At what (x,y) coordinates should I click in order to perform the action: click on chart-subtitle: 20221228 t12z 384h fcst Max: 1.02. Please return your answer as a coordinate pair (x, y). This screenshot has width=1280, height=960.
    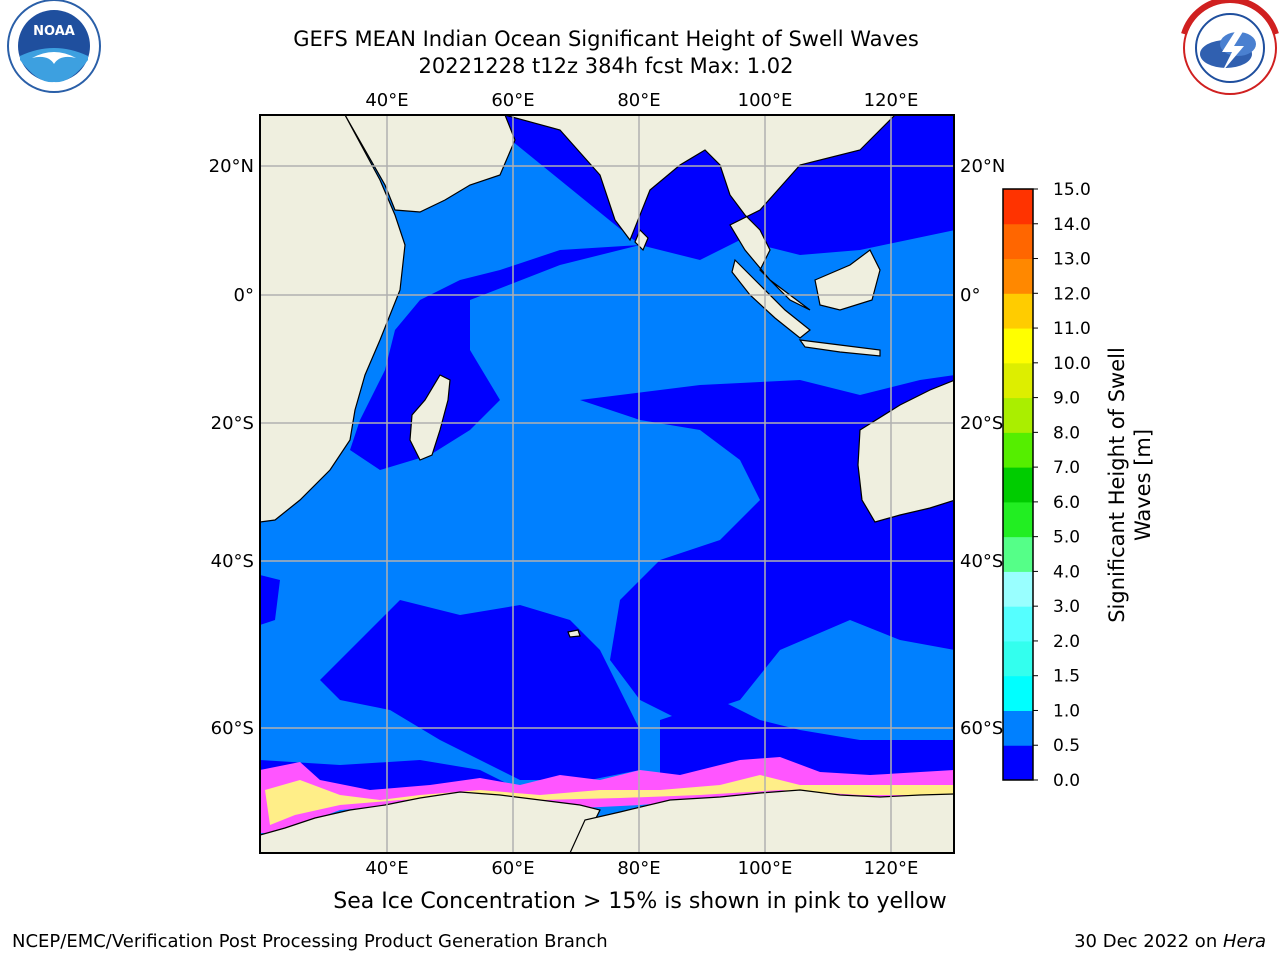
    Looking at the image, I should click on (606, 66).